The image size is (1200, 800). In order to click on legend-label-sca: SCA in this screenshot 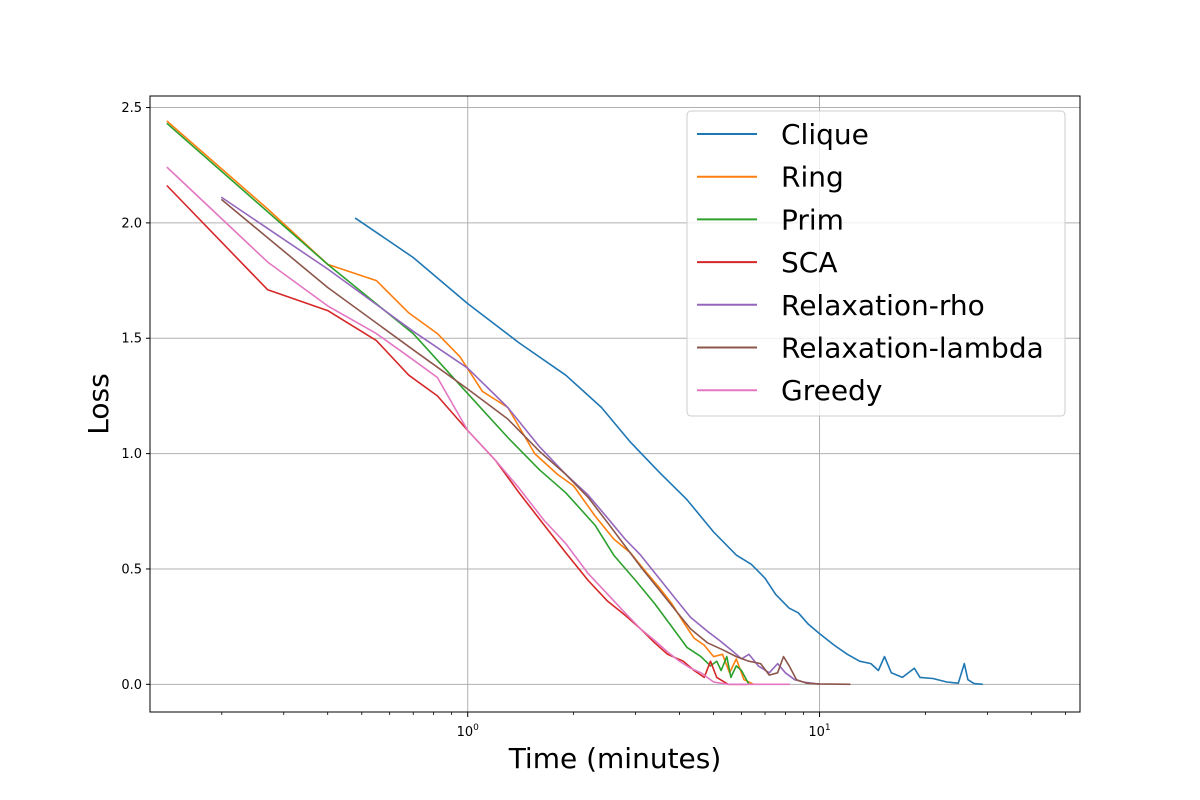, I will do `click(809, 262)`.